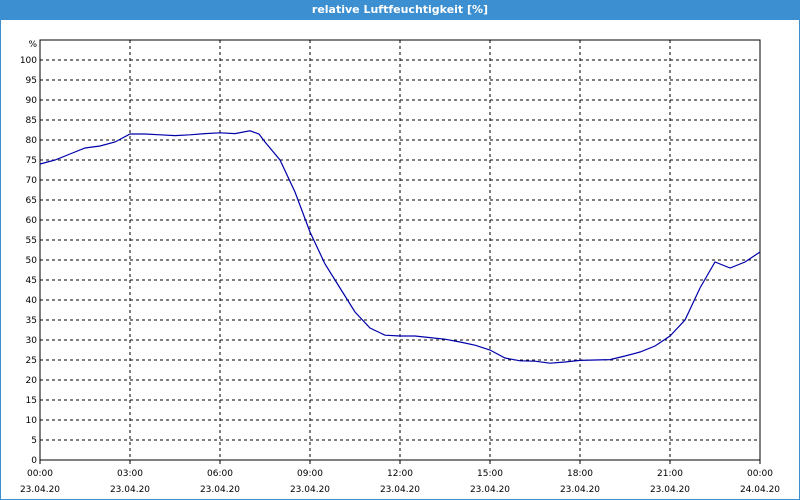 Image resolution: width=800 pixels, height=500 pixels. Describe the element at coordinates (31, 241) in the screenshot. I see `y-tick-label: 55` at that location.